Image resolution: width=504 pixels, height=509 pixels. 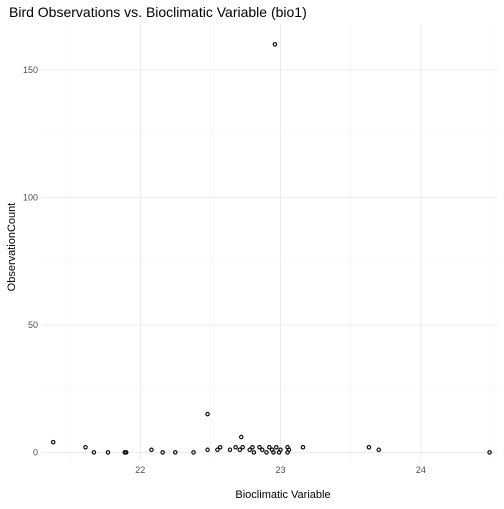 I want to click on y-tick-label: 100, so click(x=30, y=197).